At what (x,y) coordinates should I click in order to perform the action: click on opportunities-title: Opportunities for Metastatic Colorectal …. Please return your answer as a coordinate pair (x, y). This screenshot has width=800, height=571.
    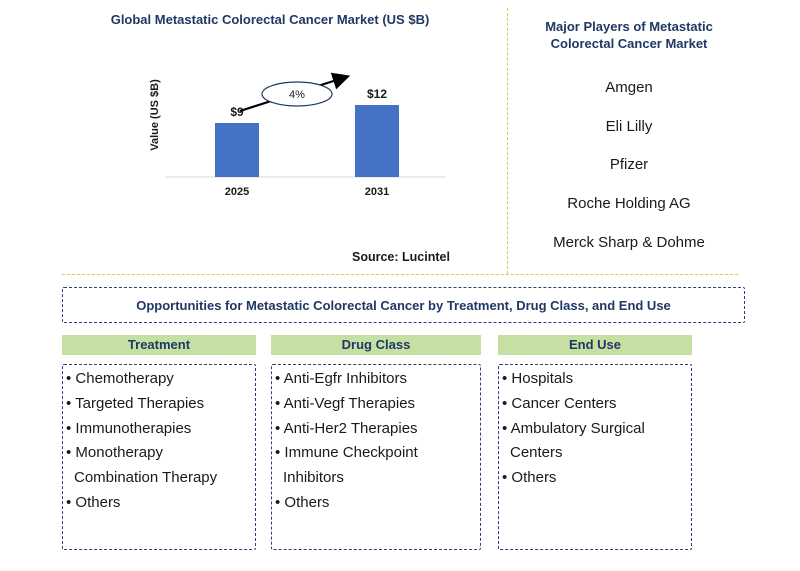
    Looking at the image, I should click on (403, 305).